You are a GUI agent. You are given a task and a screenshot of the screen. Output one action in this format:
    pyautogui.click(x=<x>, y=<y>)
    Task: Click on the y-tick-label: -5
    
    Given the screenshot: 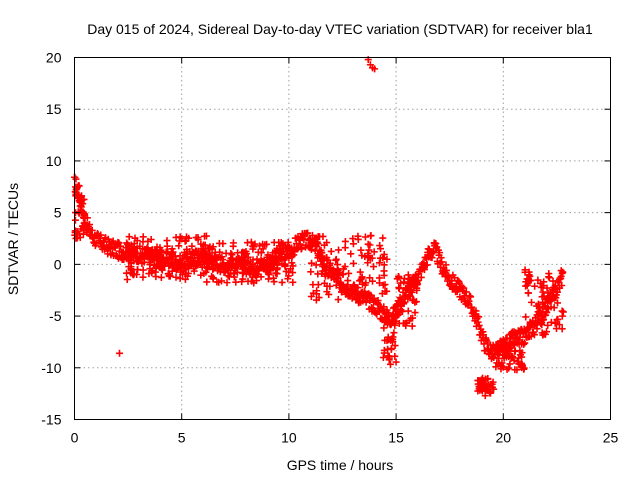 What is the action you would take?
    pyautogui.click(x=55, y=316)
    